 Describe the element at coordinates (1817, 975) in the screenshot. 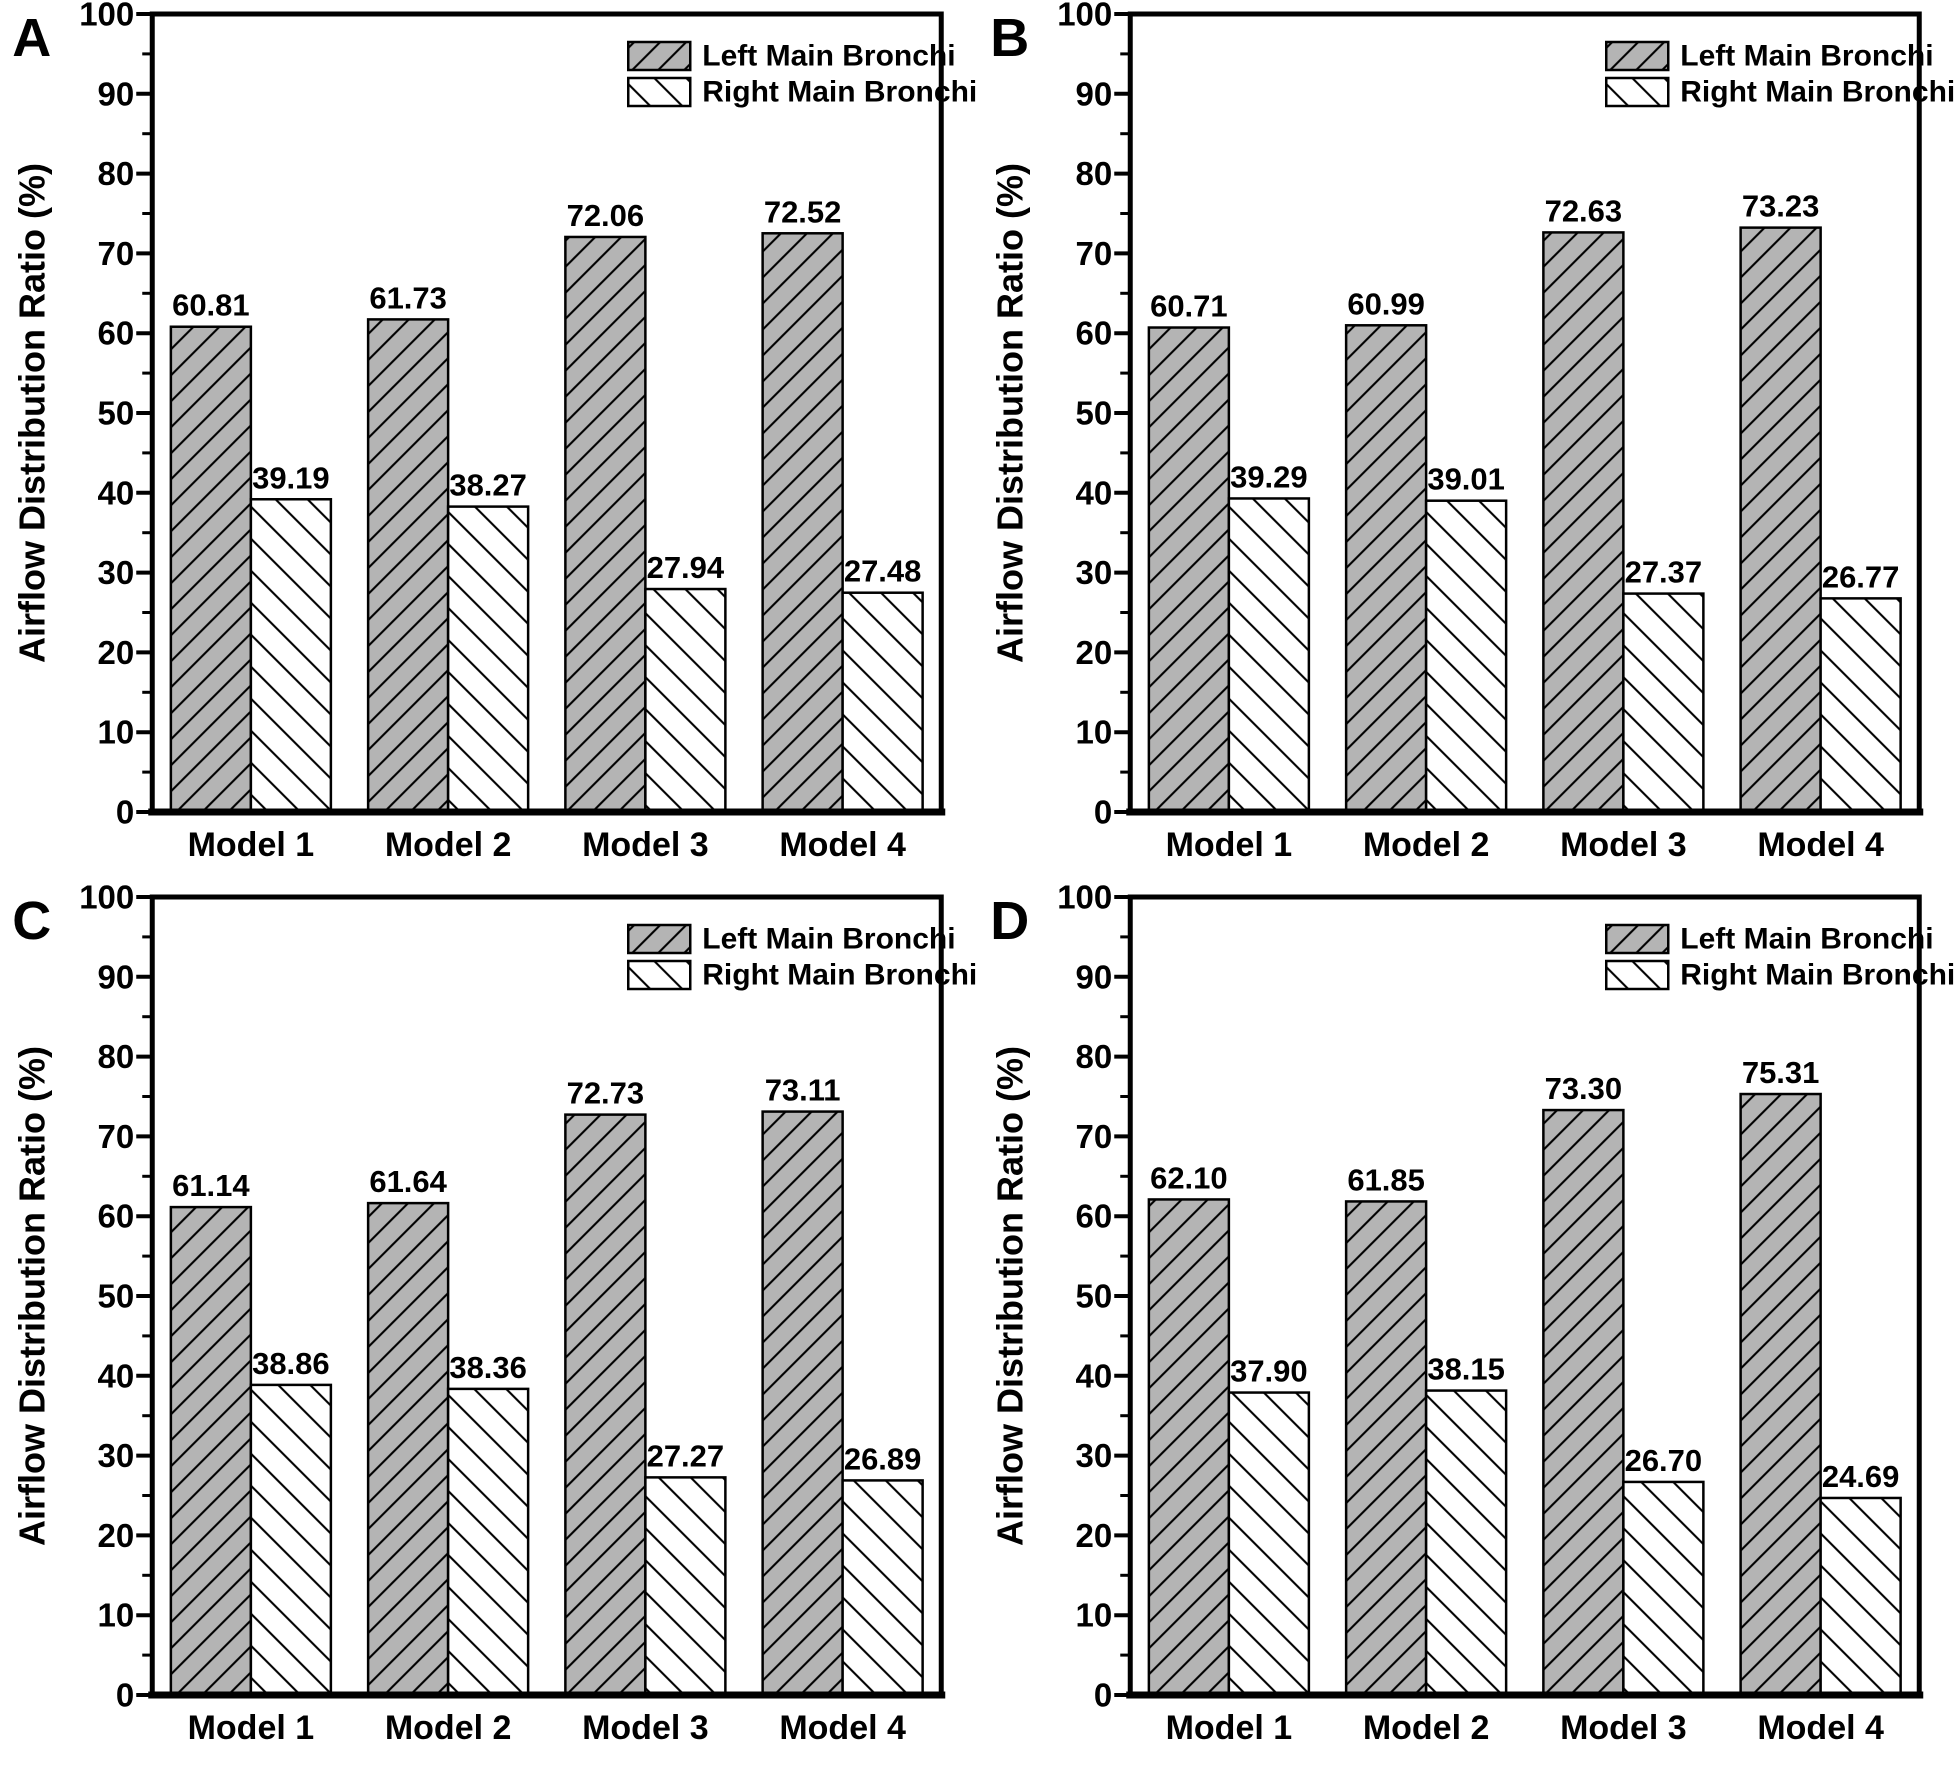

I see `legend-label-right-main-bronchi: Right Main Bronchi` at that location.